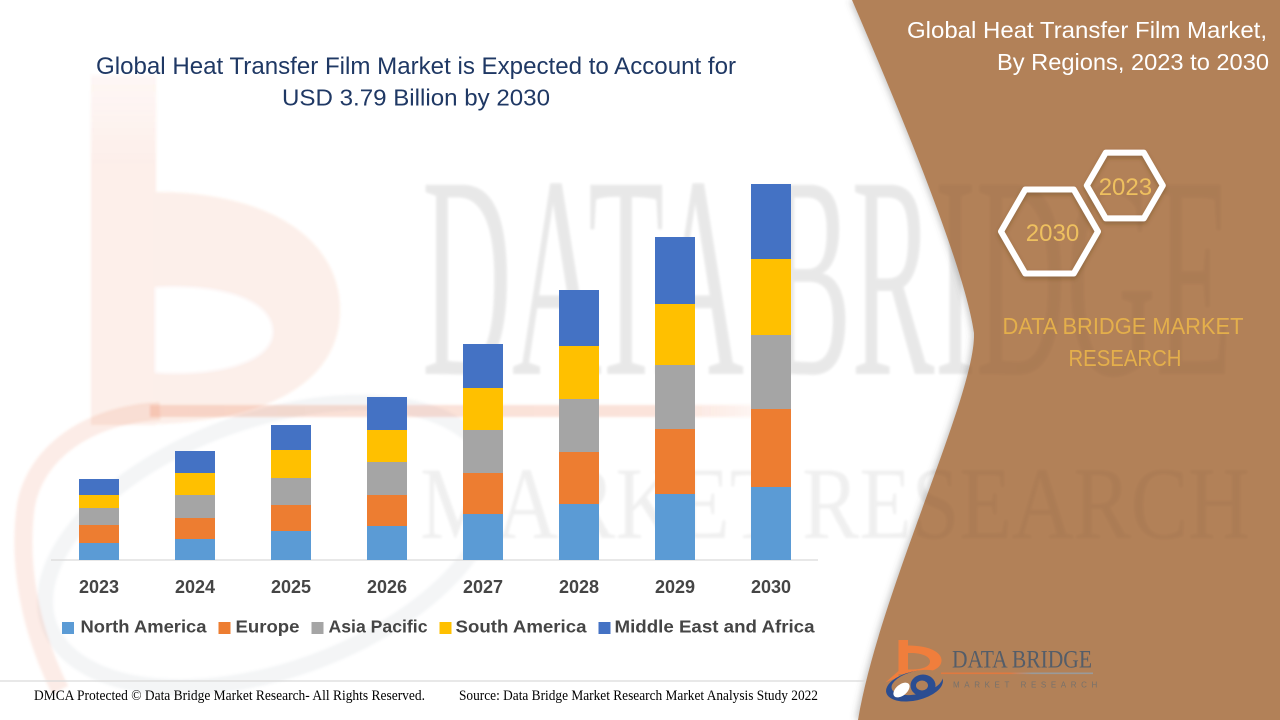  Describe the element at coordinates (1027, 685) in the screenshot. I see `svg-text: MARKET RESEARCH` at that location.